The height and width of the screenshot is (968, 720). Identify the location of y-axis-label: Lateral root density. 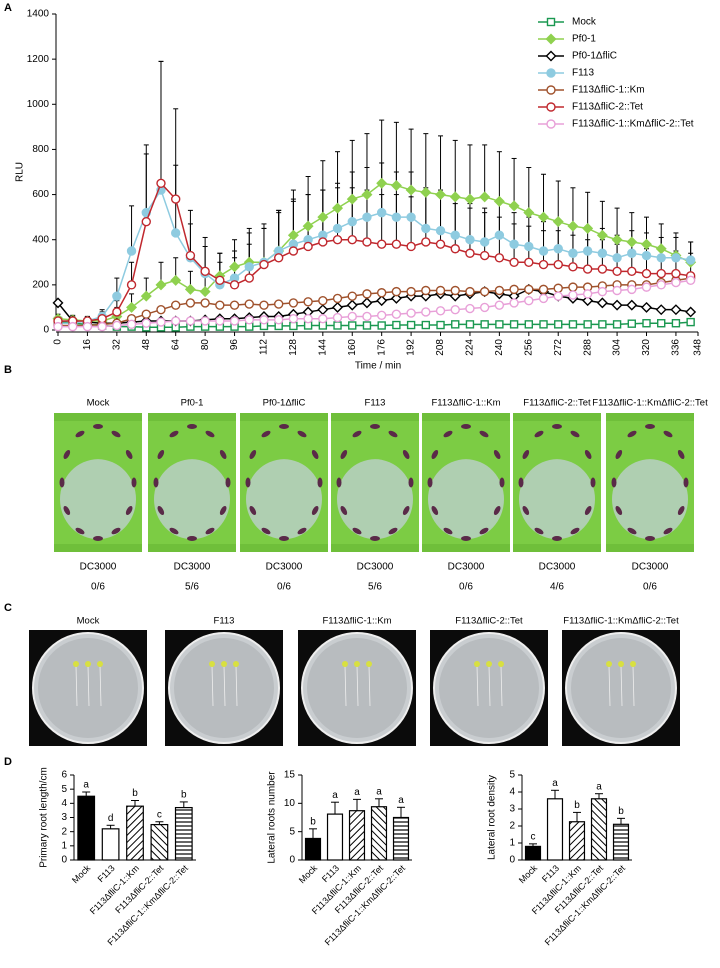
(492, 817).